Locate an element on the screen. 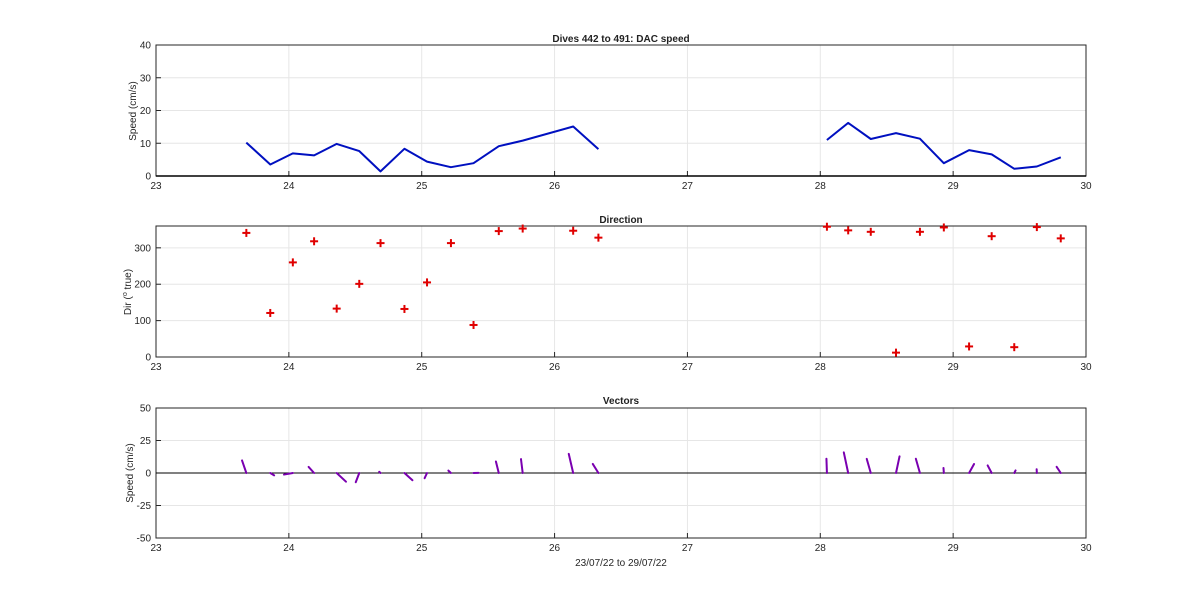  speed-y-tick-label: 0 is located at coordinates (148, 177).